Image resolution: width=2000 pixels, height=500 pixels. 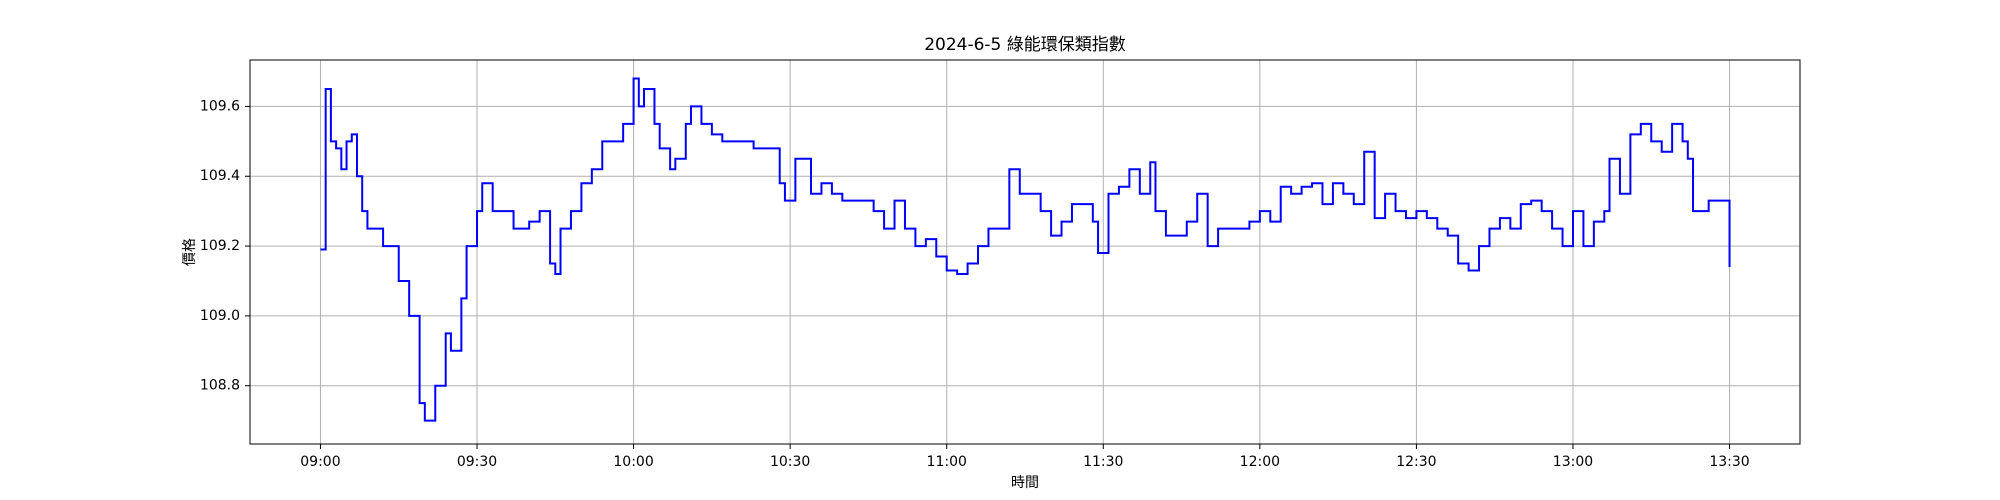 What do you see at coordinates (477, 462) in the screenshot?
I see `x-tick-label: 09:30` at bounding box center [477, 462].